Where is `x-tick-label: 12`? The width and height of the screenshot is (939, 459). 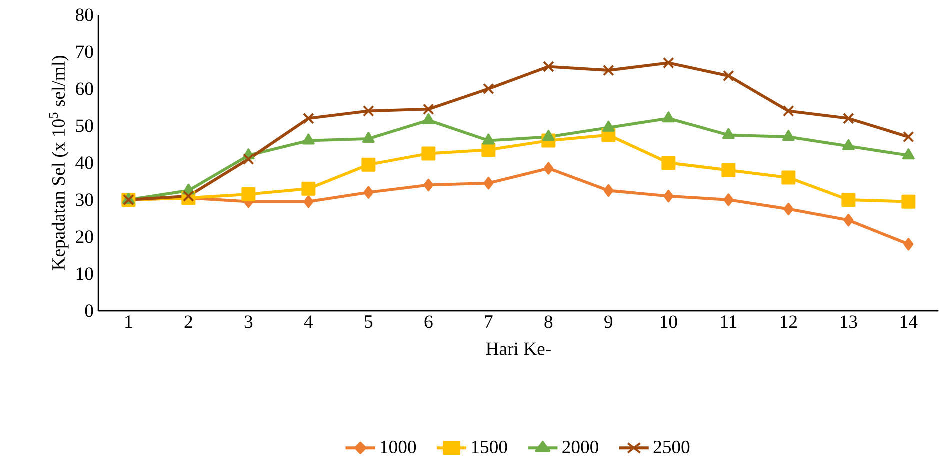
x-tick-label: 12 is located at coordinates (788, 322).